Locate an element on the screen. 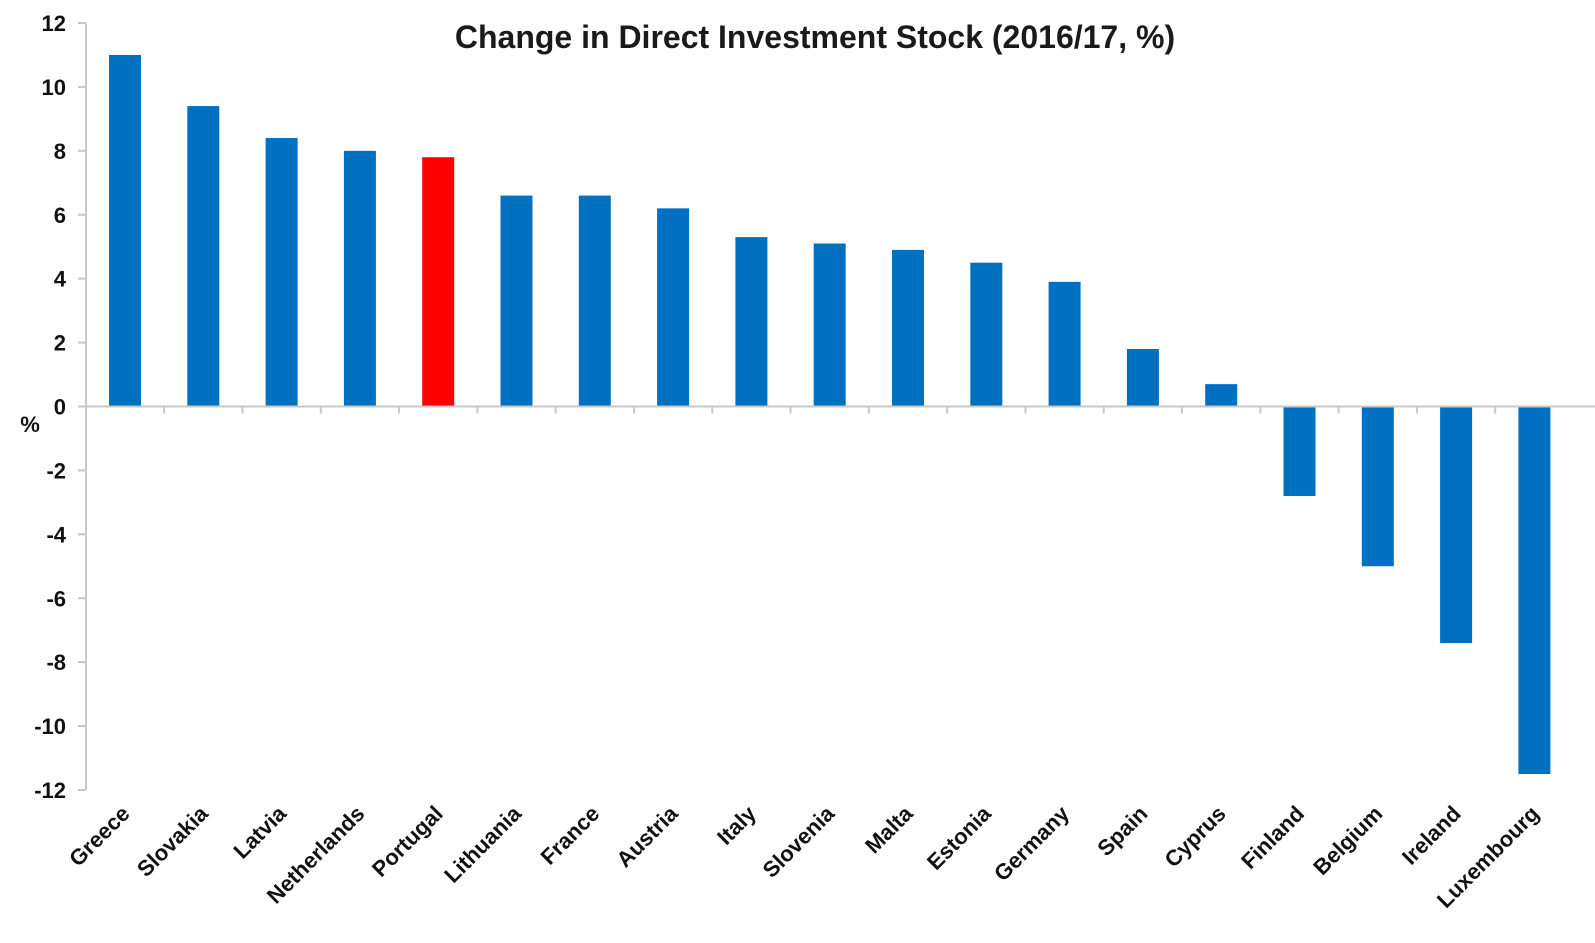 The image size is (1595, 943). x-tick-label: France is located at coordinates (570, 835).